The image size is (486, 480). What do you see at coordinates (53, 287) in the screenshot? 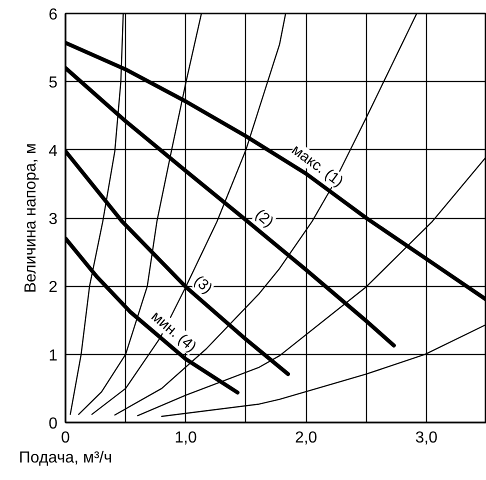
I see `y-tick-label: 2` at bounding box center [53, 287].